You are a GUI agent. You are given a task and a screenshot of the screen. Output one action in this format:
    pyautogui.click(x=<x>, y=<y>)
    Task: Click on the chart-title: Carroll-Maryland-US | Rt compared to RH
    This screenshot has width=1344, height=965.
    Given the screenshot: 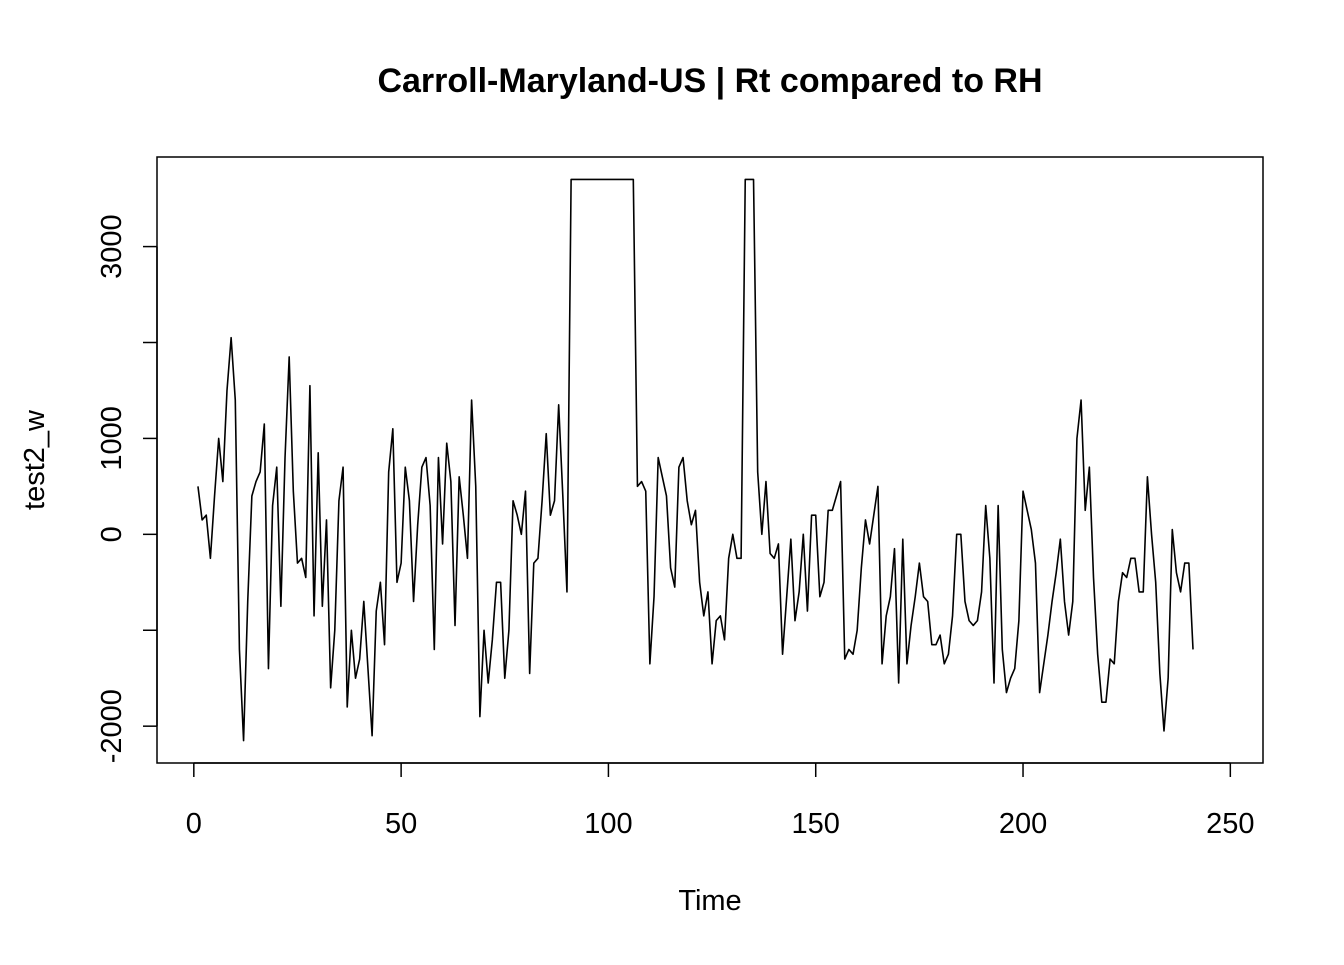 What is the action you would take?
    pyautogui.click(x=709, y=81)
    